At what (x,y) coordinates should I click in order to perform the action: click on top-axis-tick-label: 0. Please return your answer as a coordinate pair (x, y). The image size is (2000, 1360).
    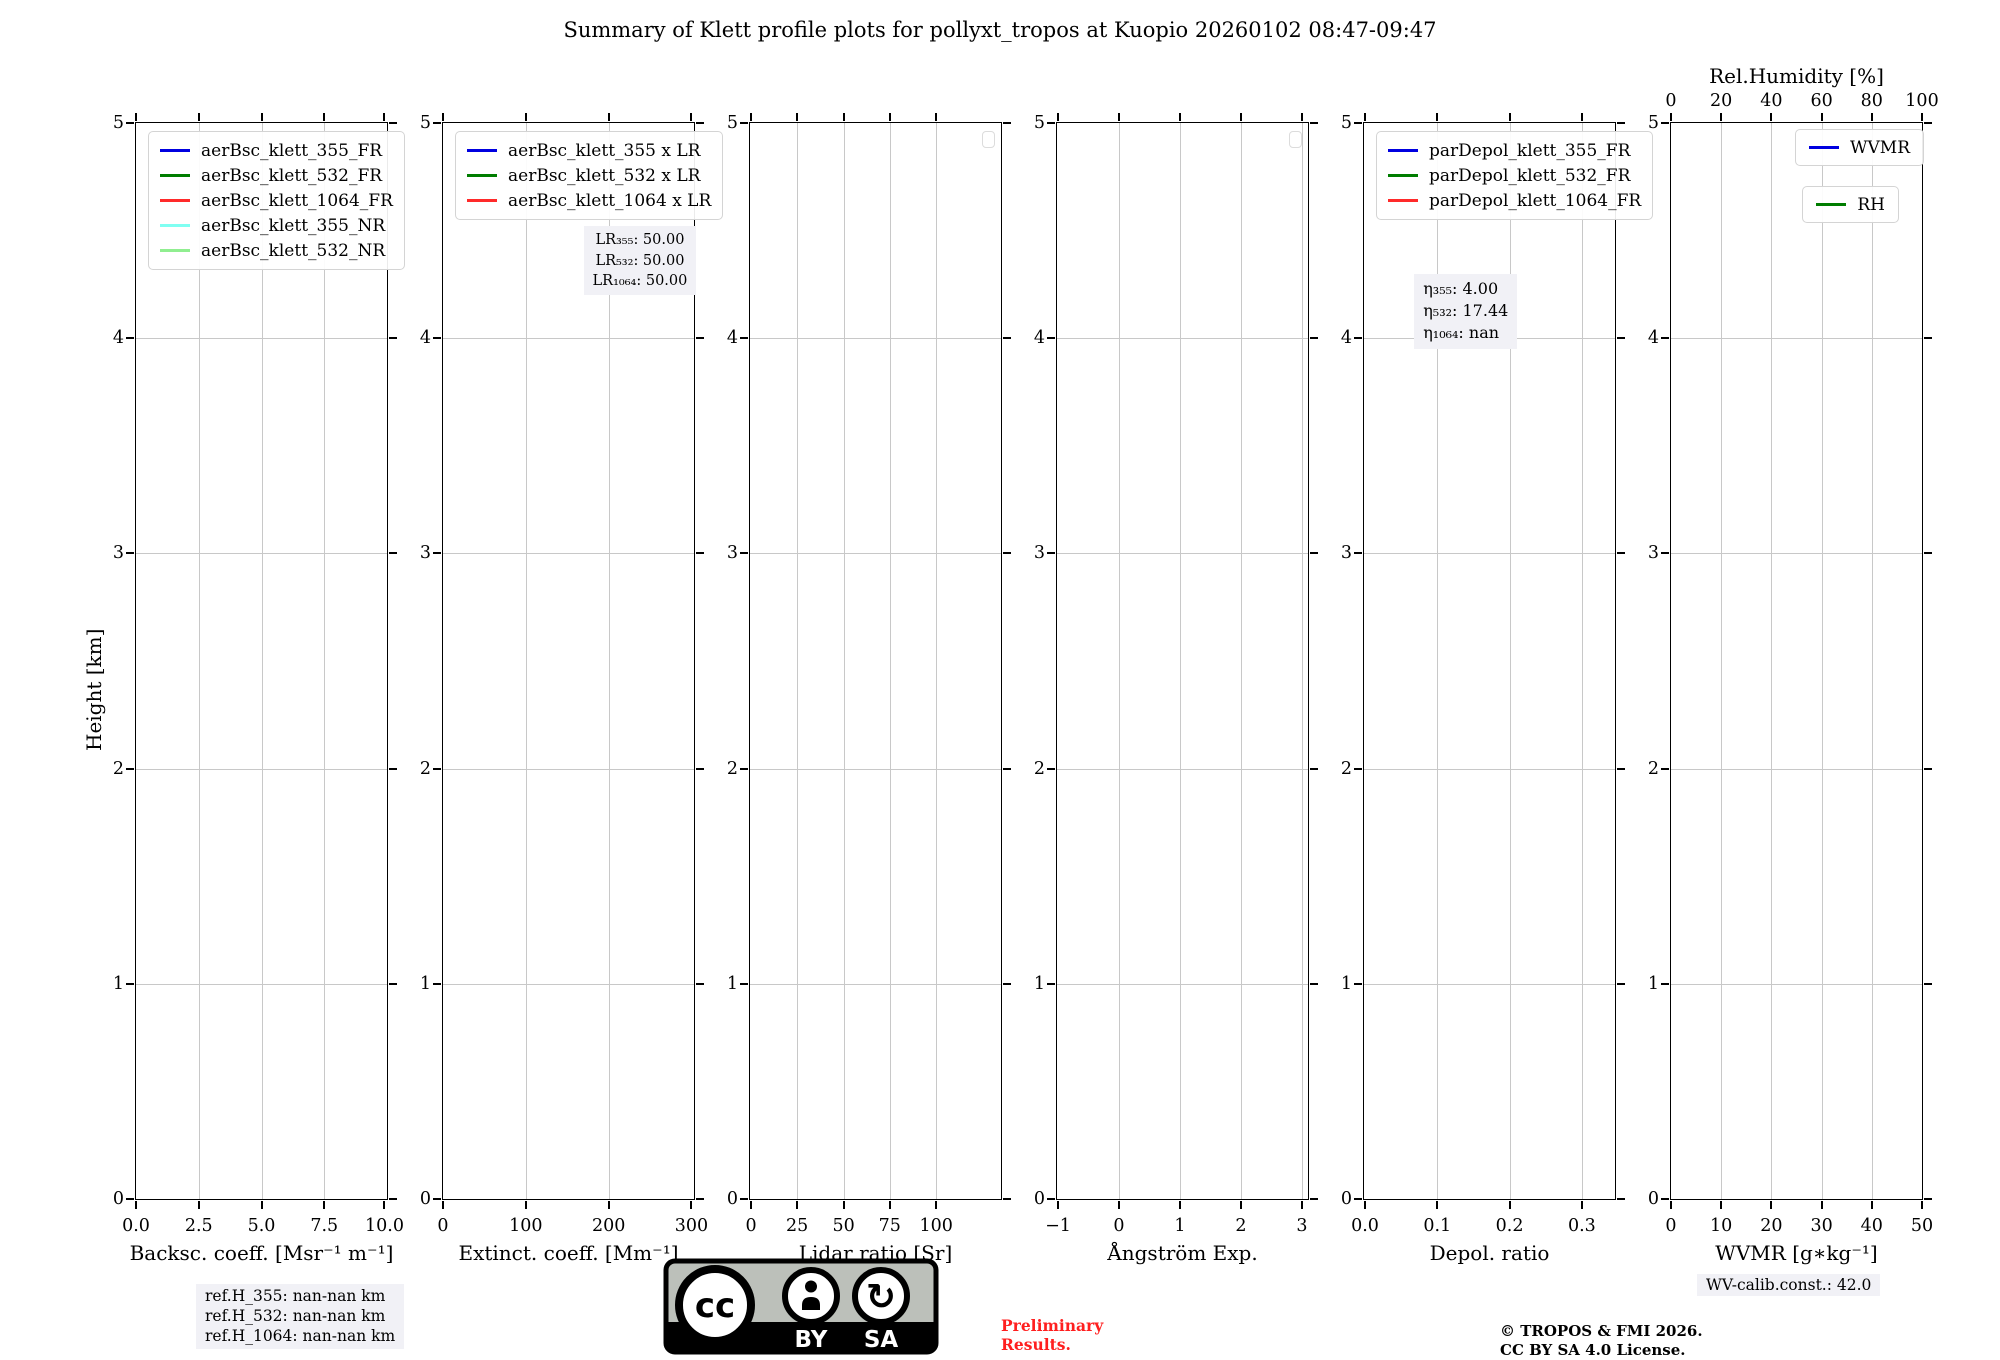
    Looking at the image, I should click on (1671, 101).